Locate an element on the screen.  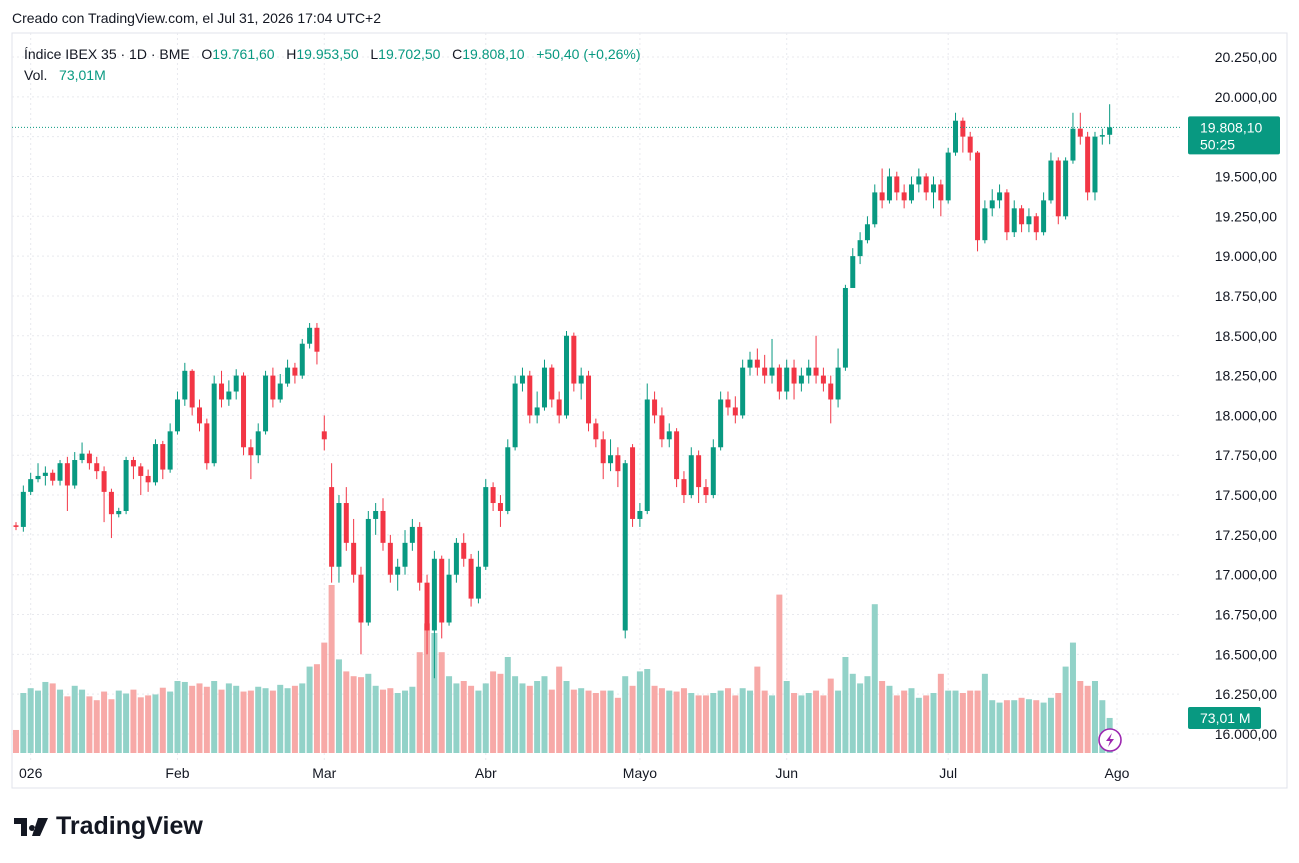
y-tick-label: 16.000,00 is located at coordinates (1246, 734).